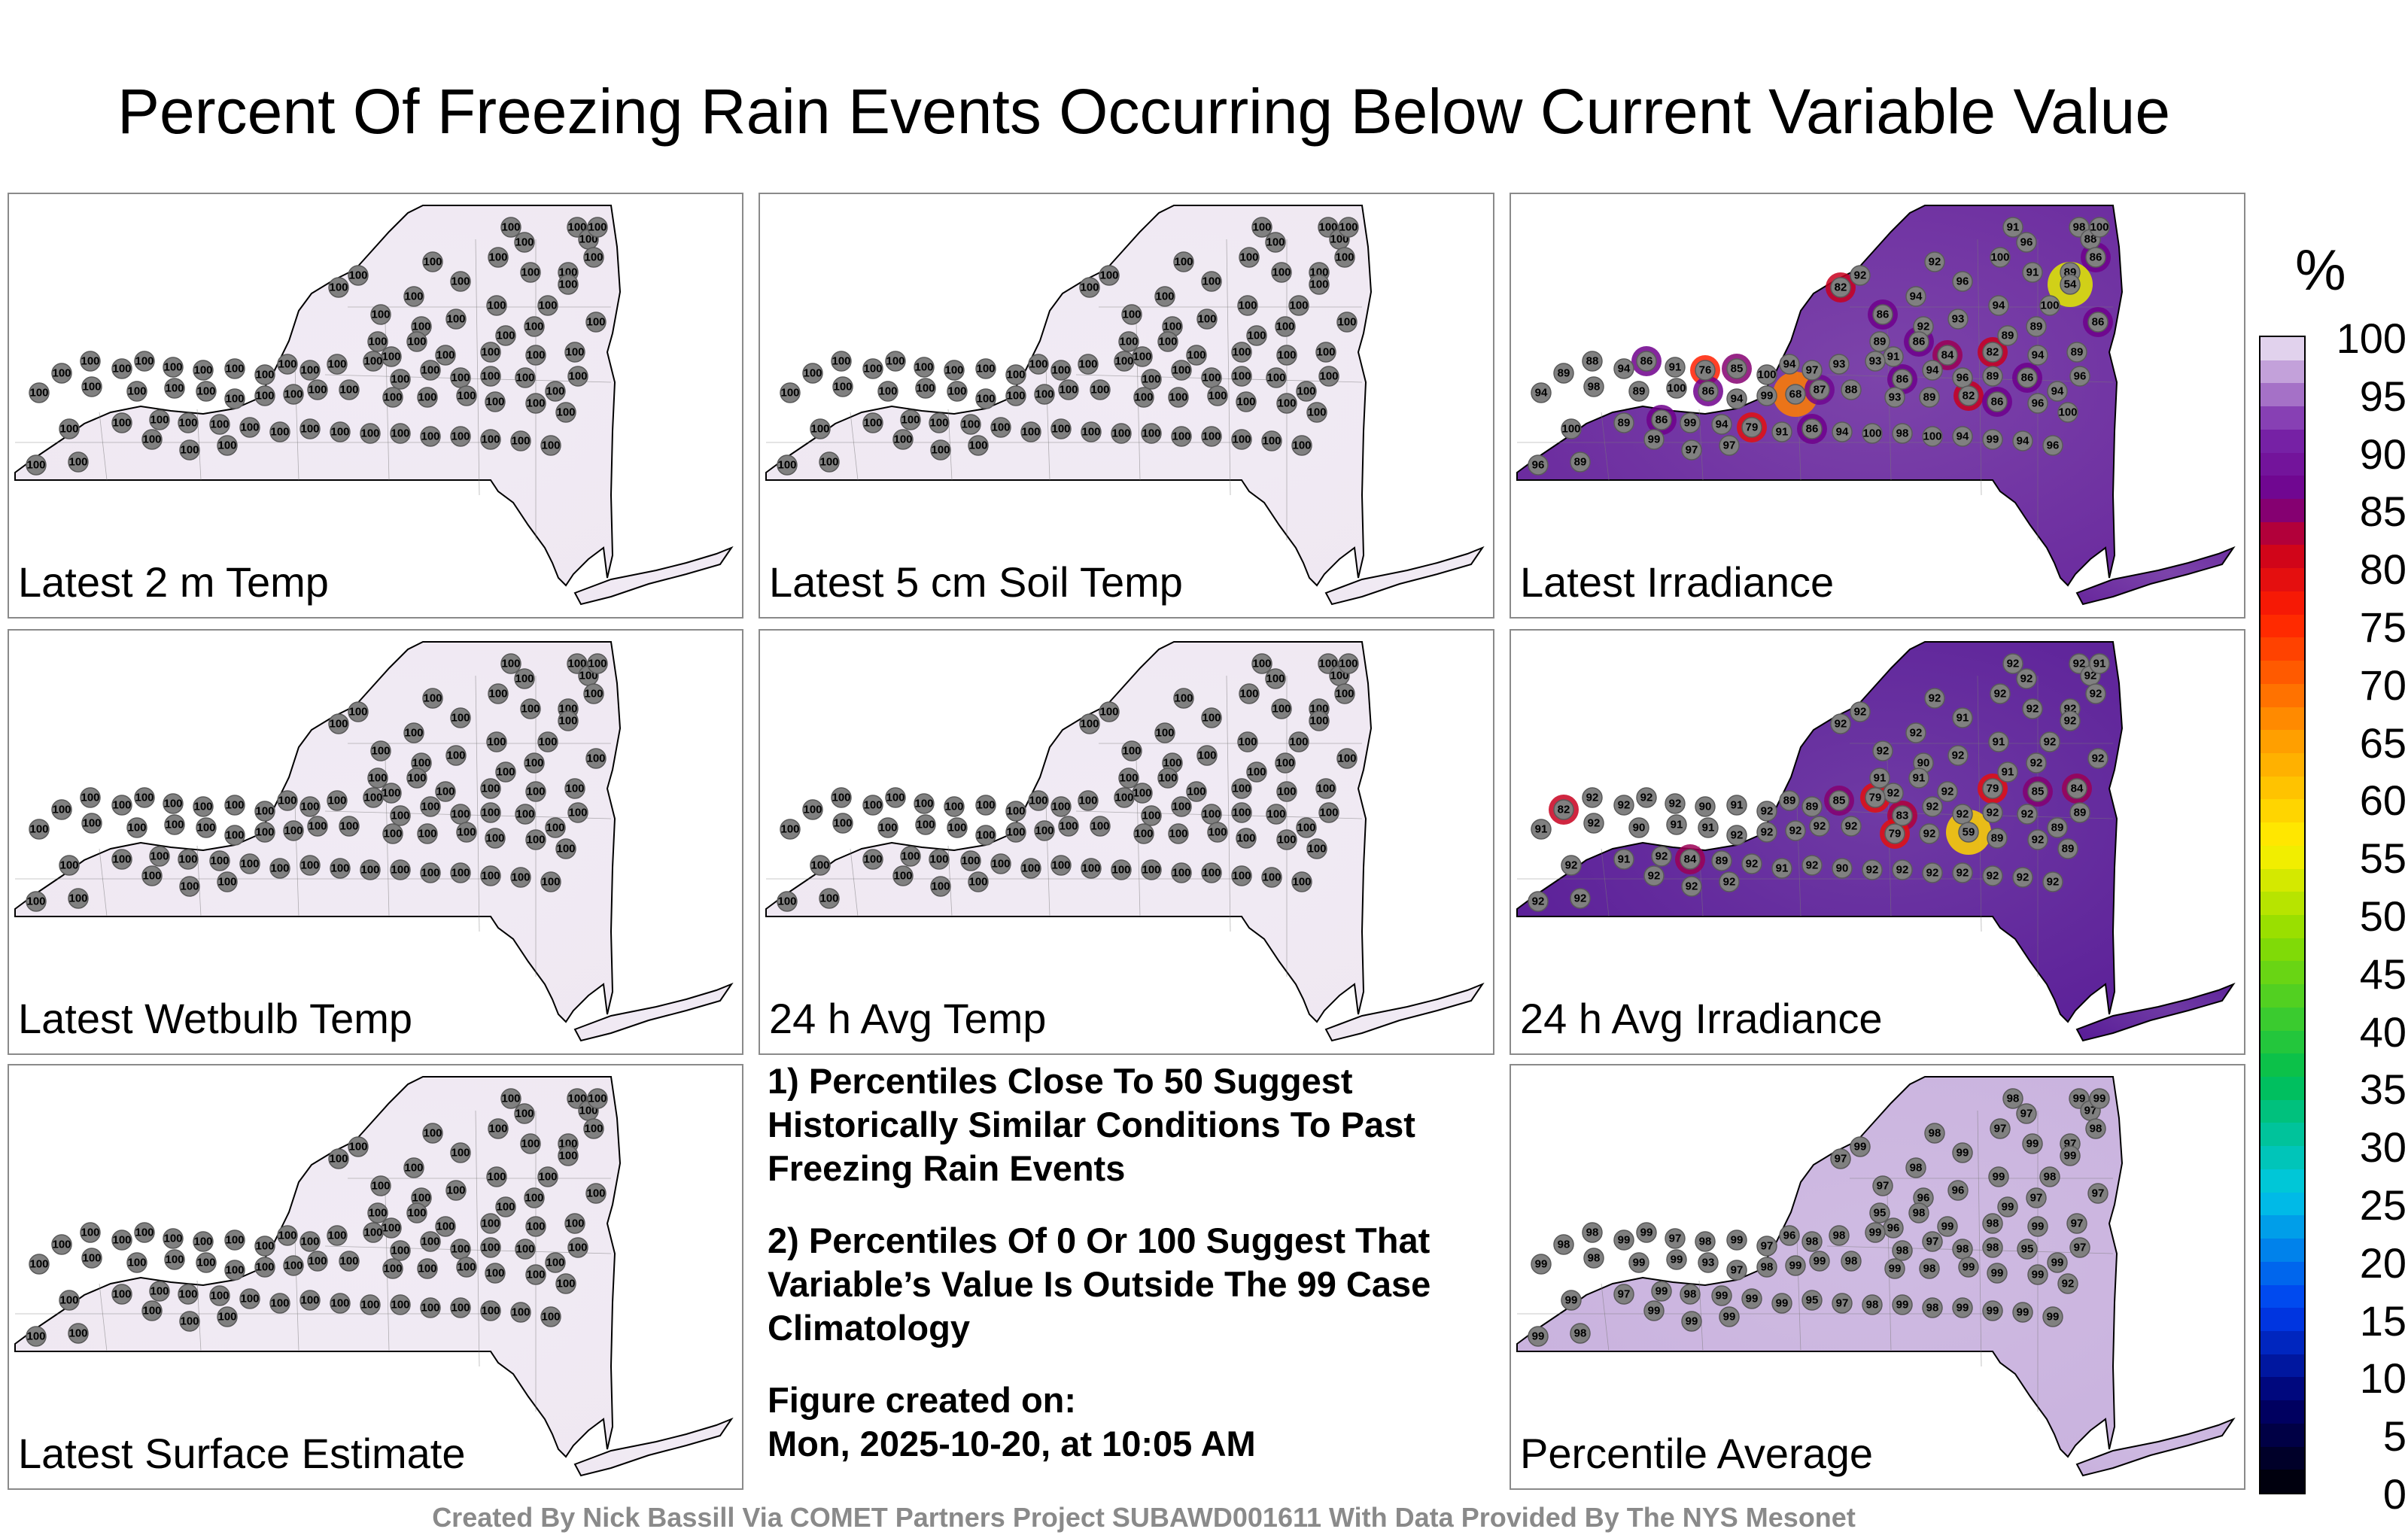 The image size is (2408, 1535). What do you see at coordinates (1902, 433) in the screenshot?
I see `svg-text: 98` at bounding box center [1902, 433].